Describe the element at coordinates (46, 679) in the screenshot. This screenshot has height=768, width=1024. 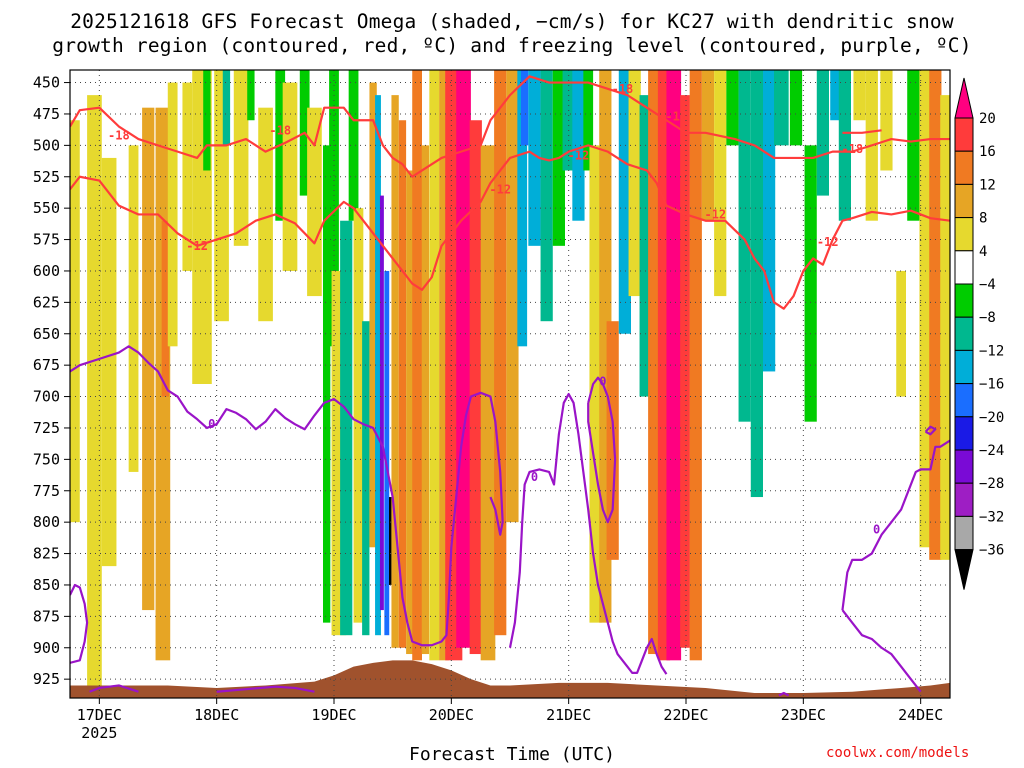
I see `y-tick-label: 925` at that location.